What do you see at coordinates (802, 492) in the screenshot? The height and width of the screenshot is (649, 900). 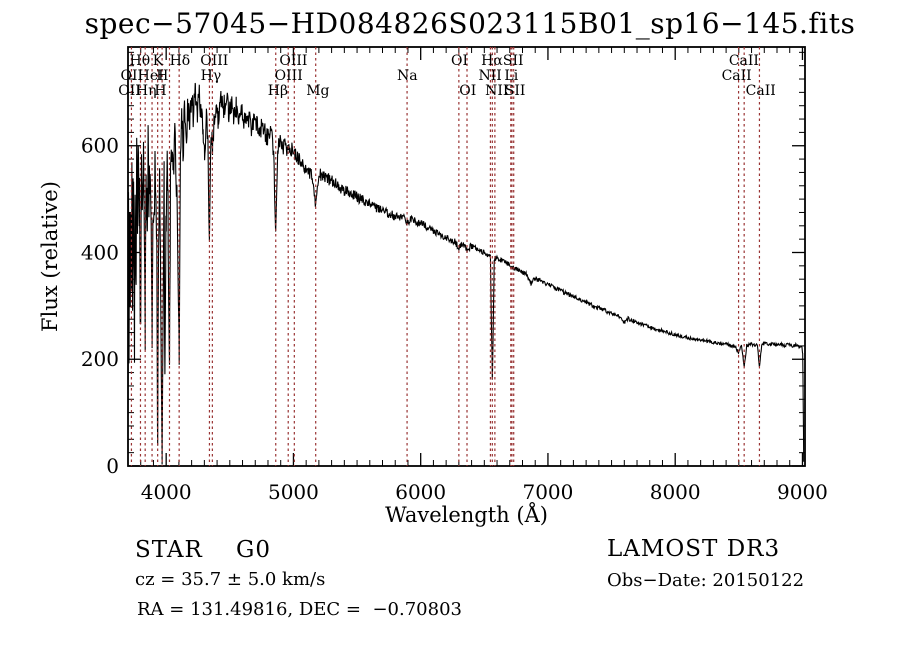 I see `x-tick-label: 9000` at bounding box center [802, 492].